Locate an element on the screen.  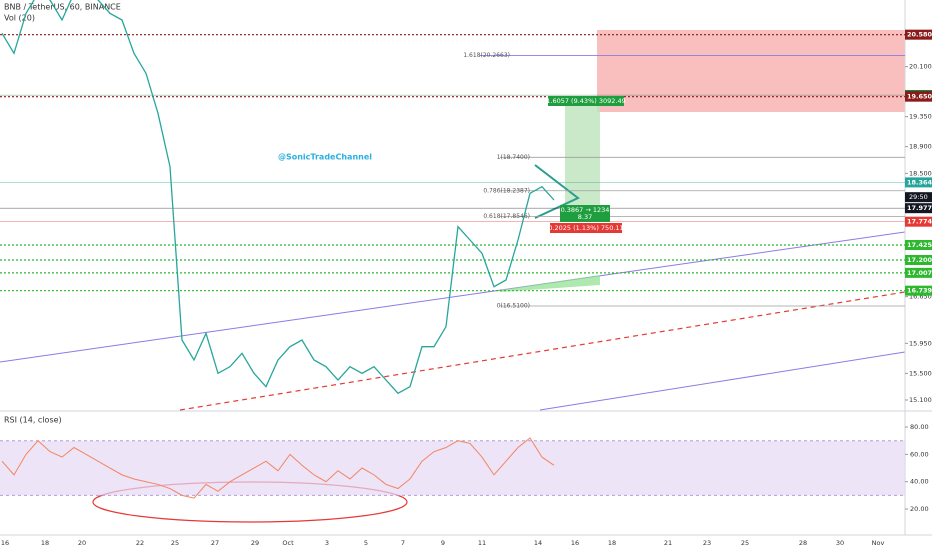
price-tag-label: 16.7399 is located at coordinates (919, 291).